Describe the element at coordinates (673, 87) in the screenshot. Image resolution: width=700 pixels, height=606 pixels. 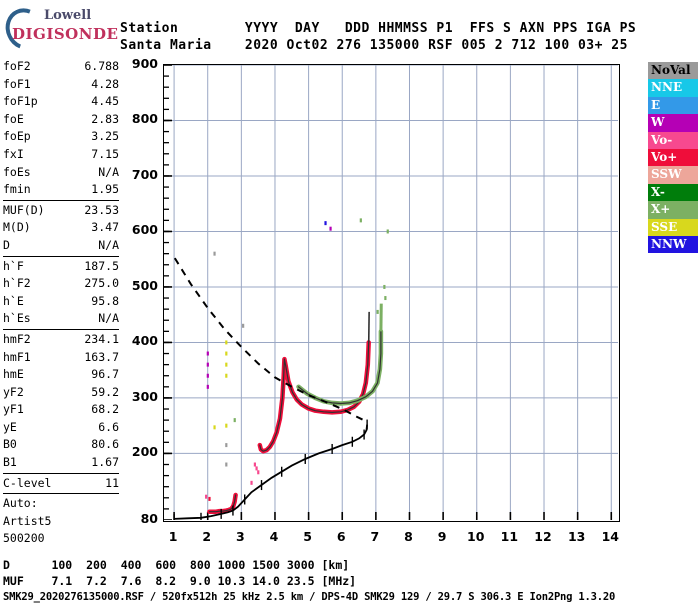
I see `legend-item-nne: NNE` at that location.